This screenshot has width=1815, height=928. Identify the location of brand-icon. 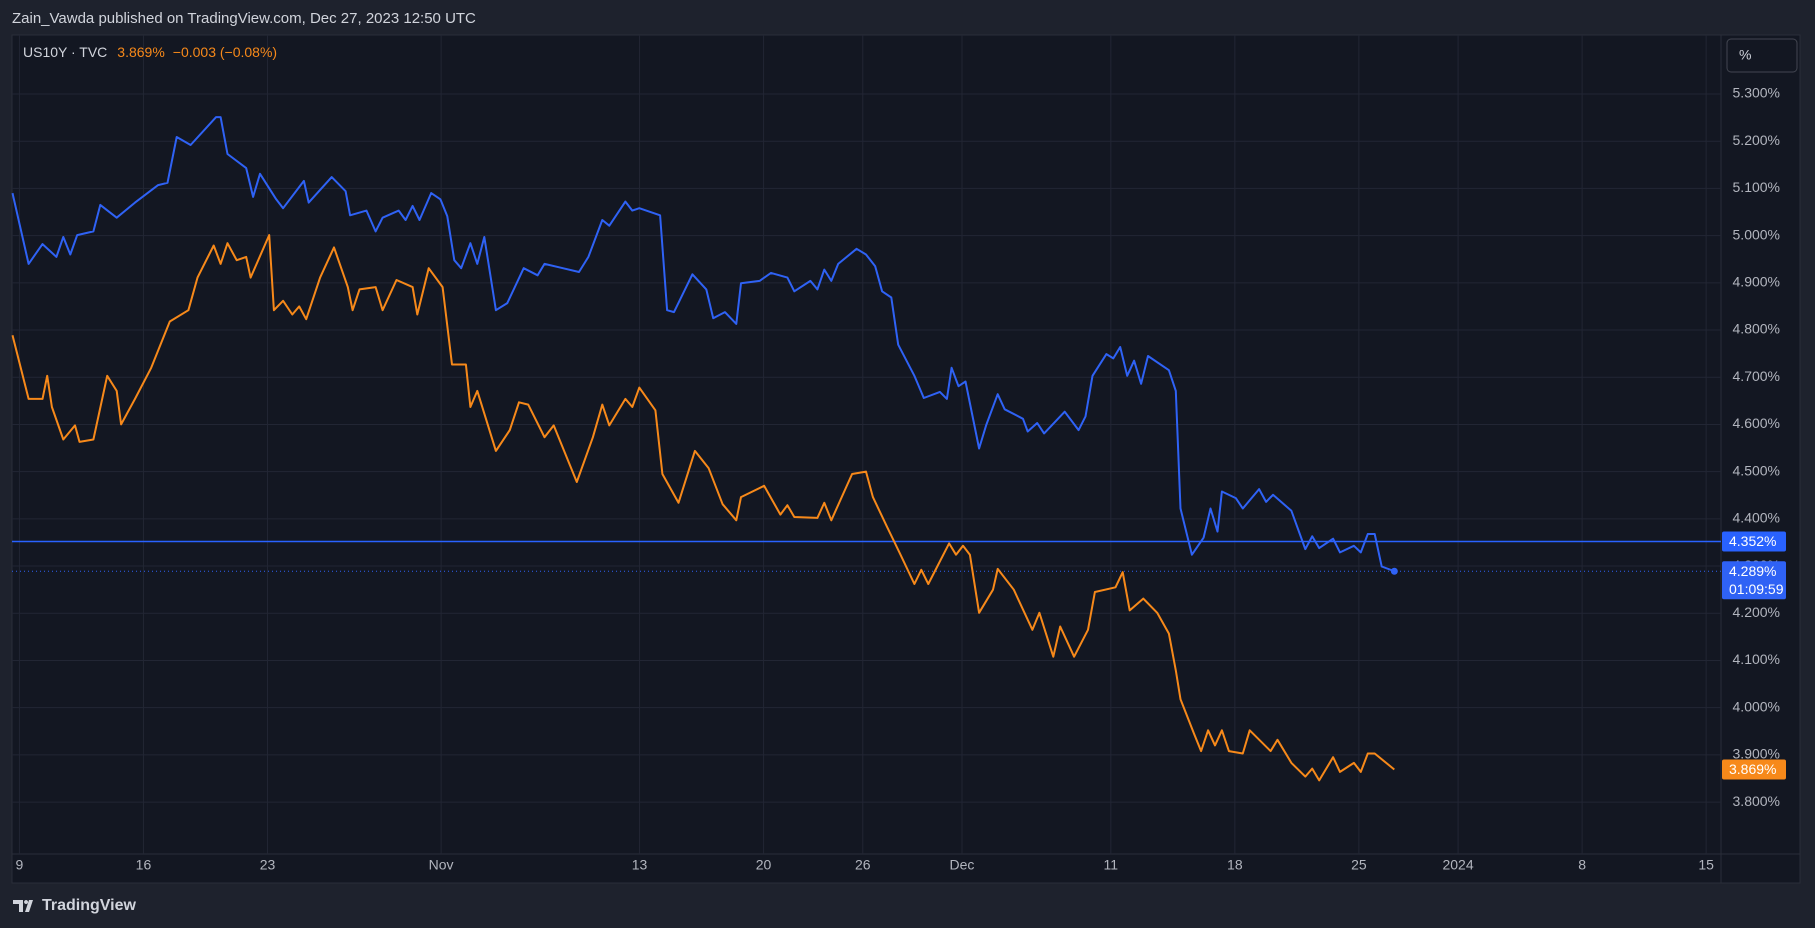
(23, 906).